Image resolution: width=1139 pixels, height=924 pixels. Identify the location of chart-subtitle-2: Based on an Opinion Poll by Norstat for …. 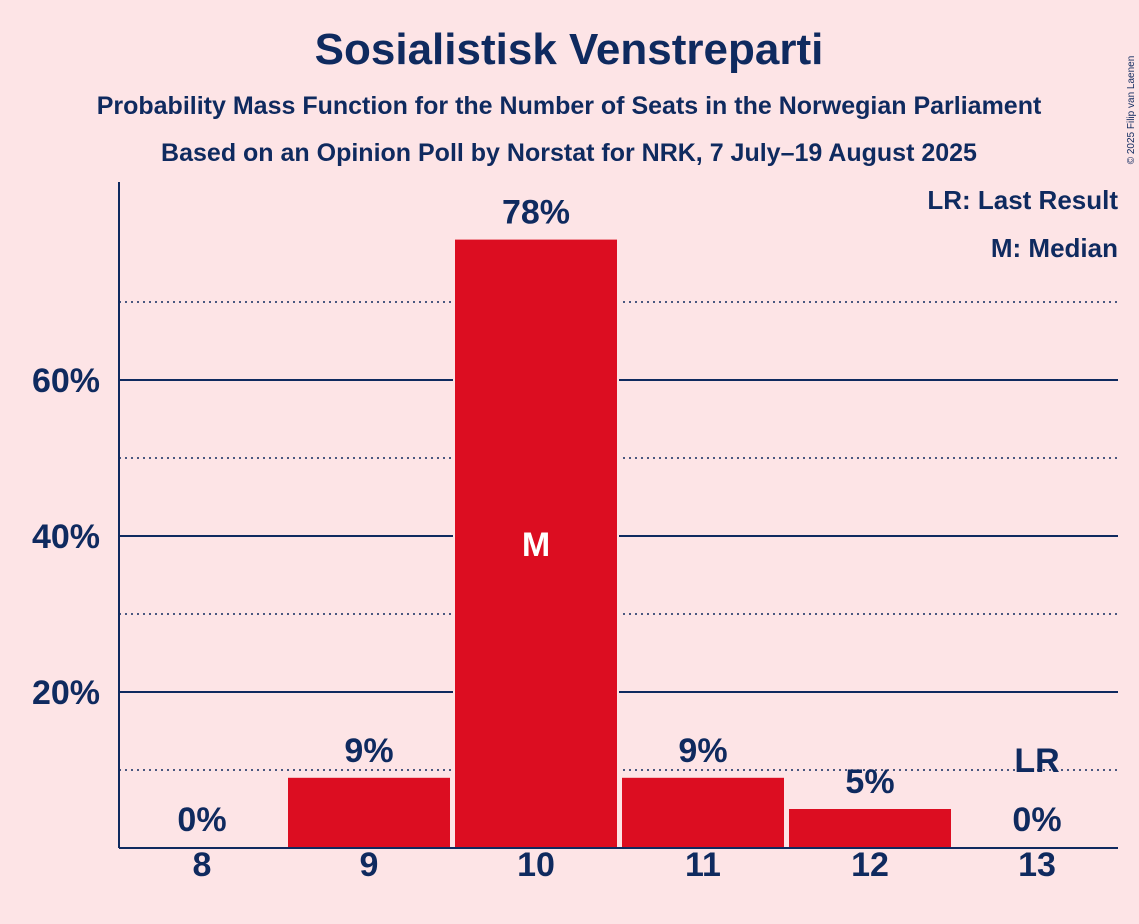
(569, 153).